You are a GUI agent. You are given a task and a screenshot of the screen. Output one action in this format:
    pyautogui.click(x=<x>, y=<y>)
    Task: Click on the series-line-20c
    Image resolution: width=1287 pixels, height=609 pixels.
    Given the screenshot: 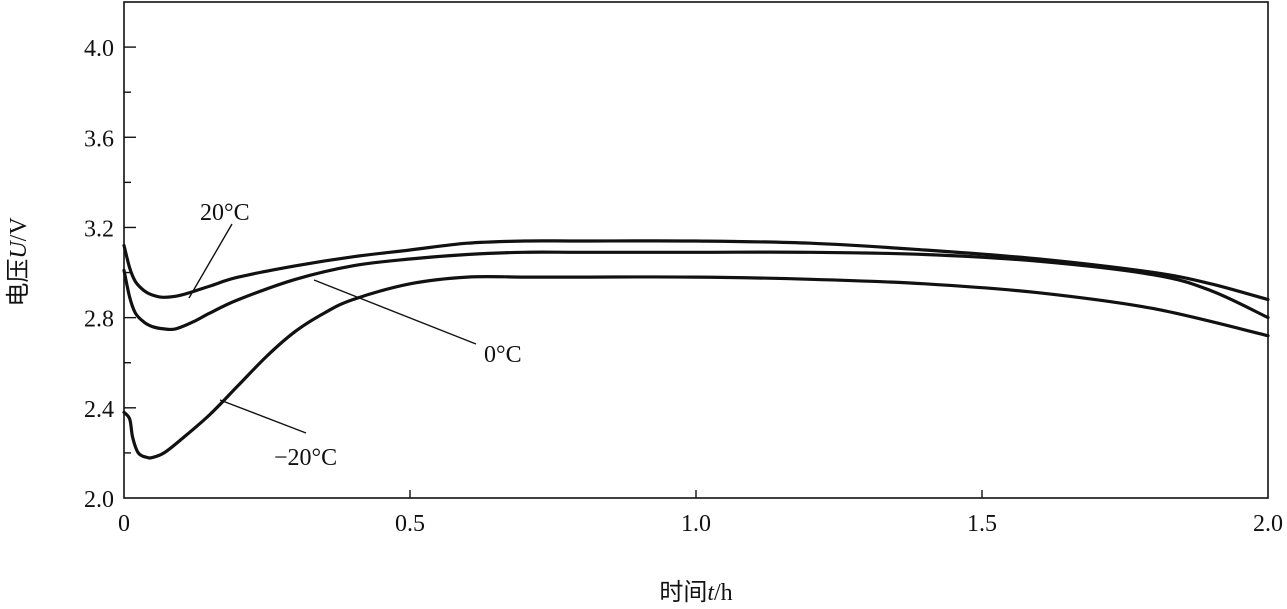 What is the action you would take?
    pyautogui.click(x=696, y=270)
    